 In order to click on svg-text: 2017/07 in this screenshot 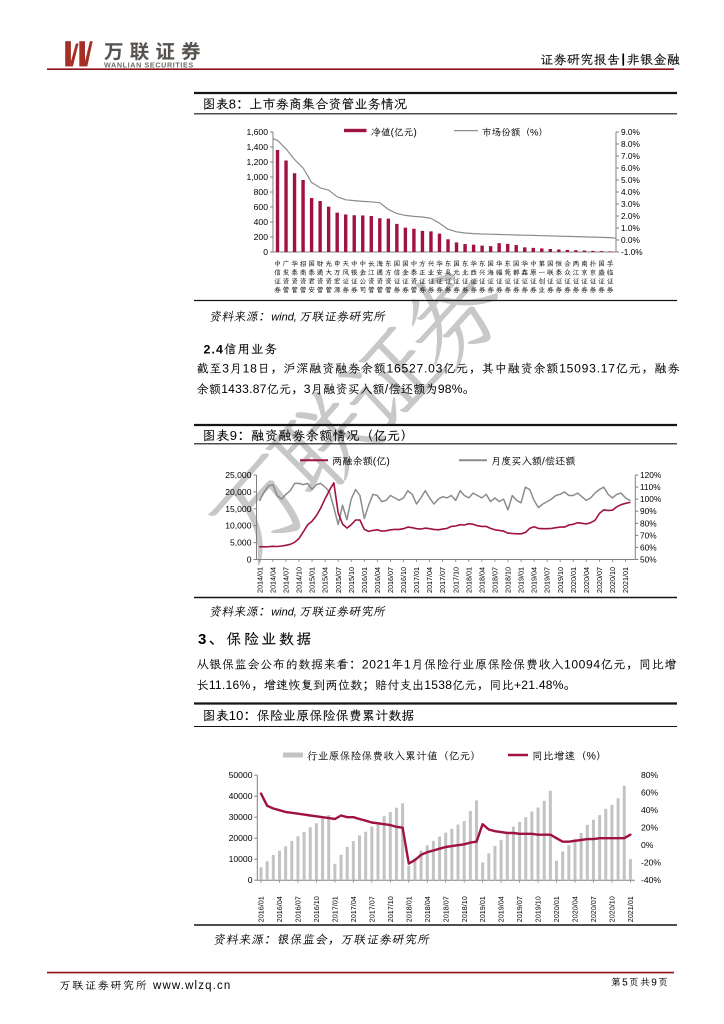, I will do `click(371, 909)`.